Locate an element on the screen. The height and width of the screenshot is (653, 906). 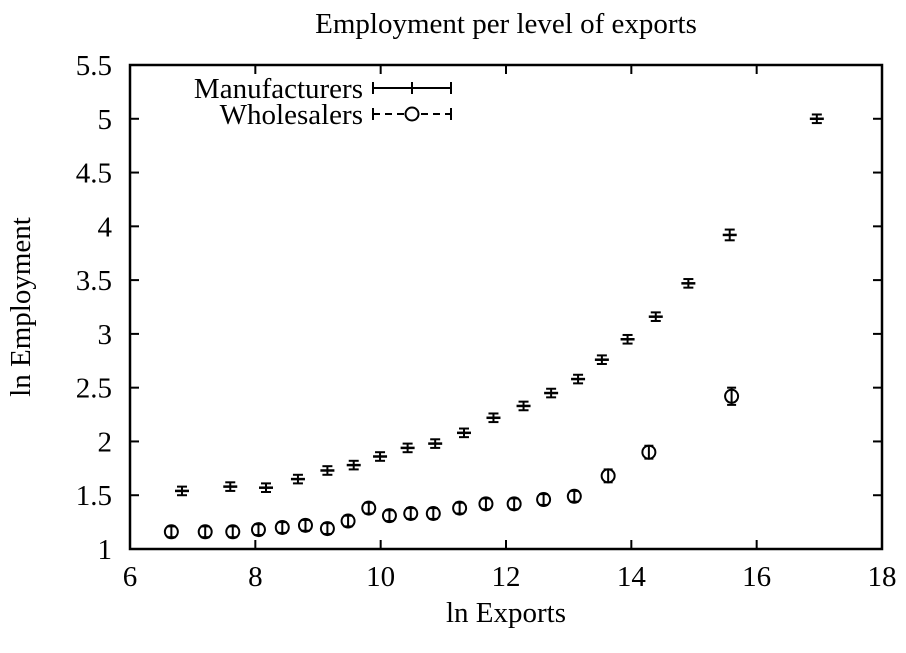
x-tick-label: 12 is located at coordinates (506, 577).